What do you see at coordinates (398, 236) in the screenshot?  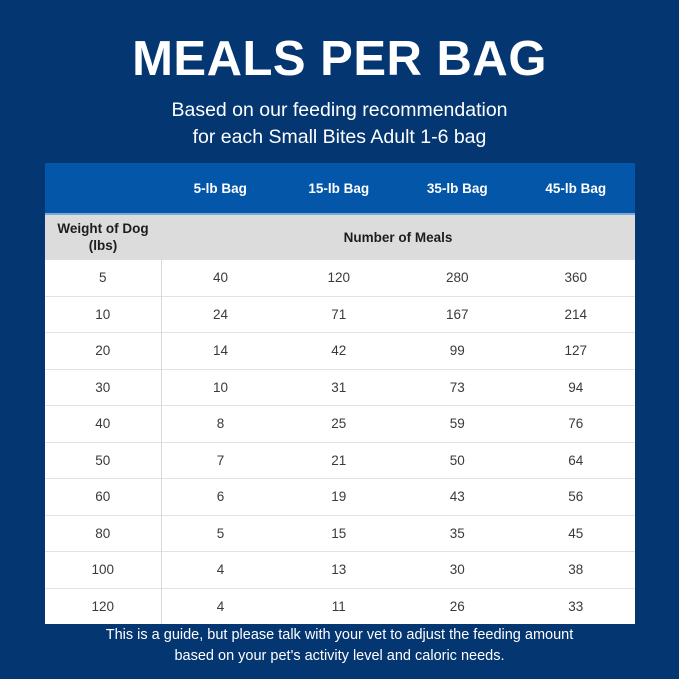 I see `column-header-number-of-meals: Number of Meals` at bounding box center [398, 236].